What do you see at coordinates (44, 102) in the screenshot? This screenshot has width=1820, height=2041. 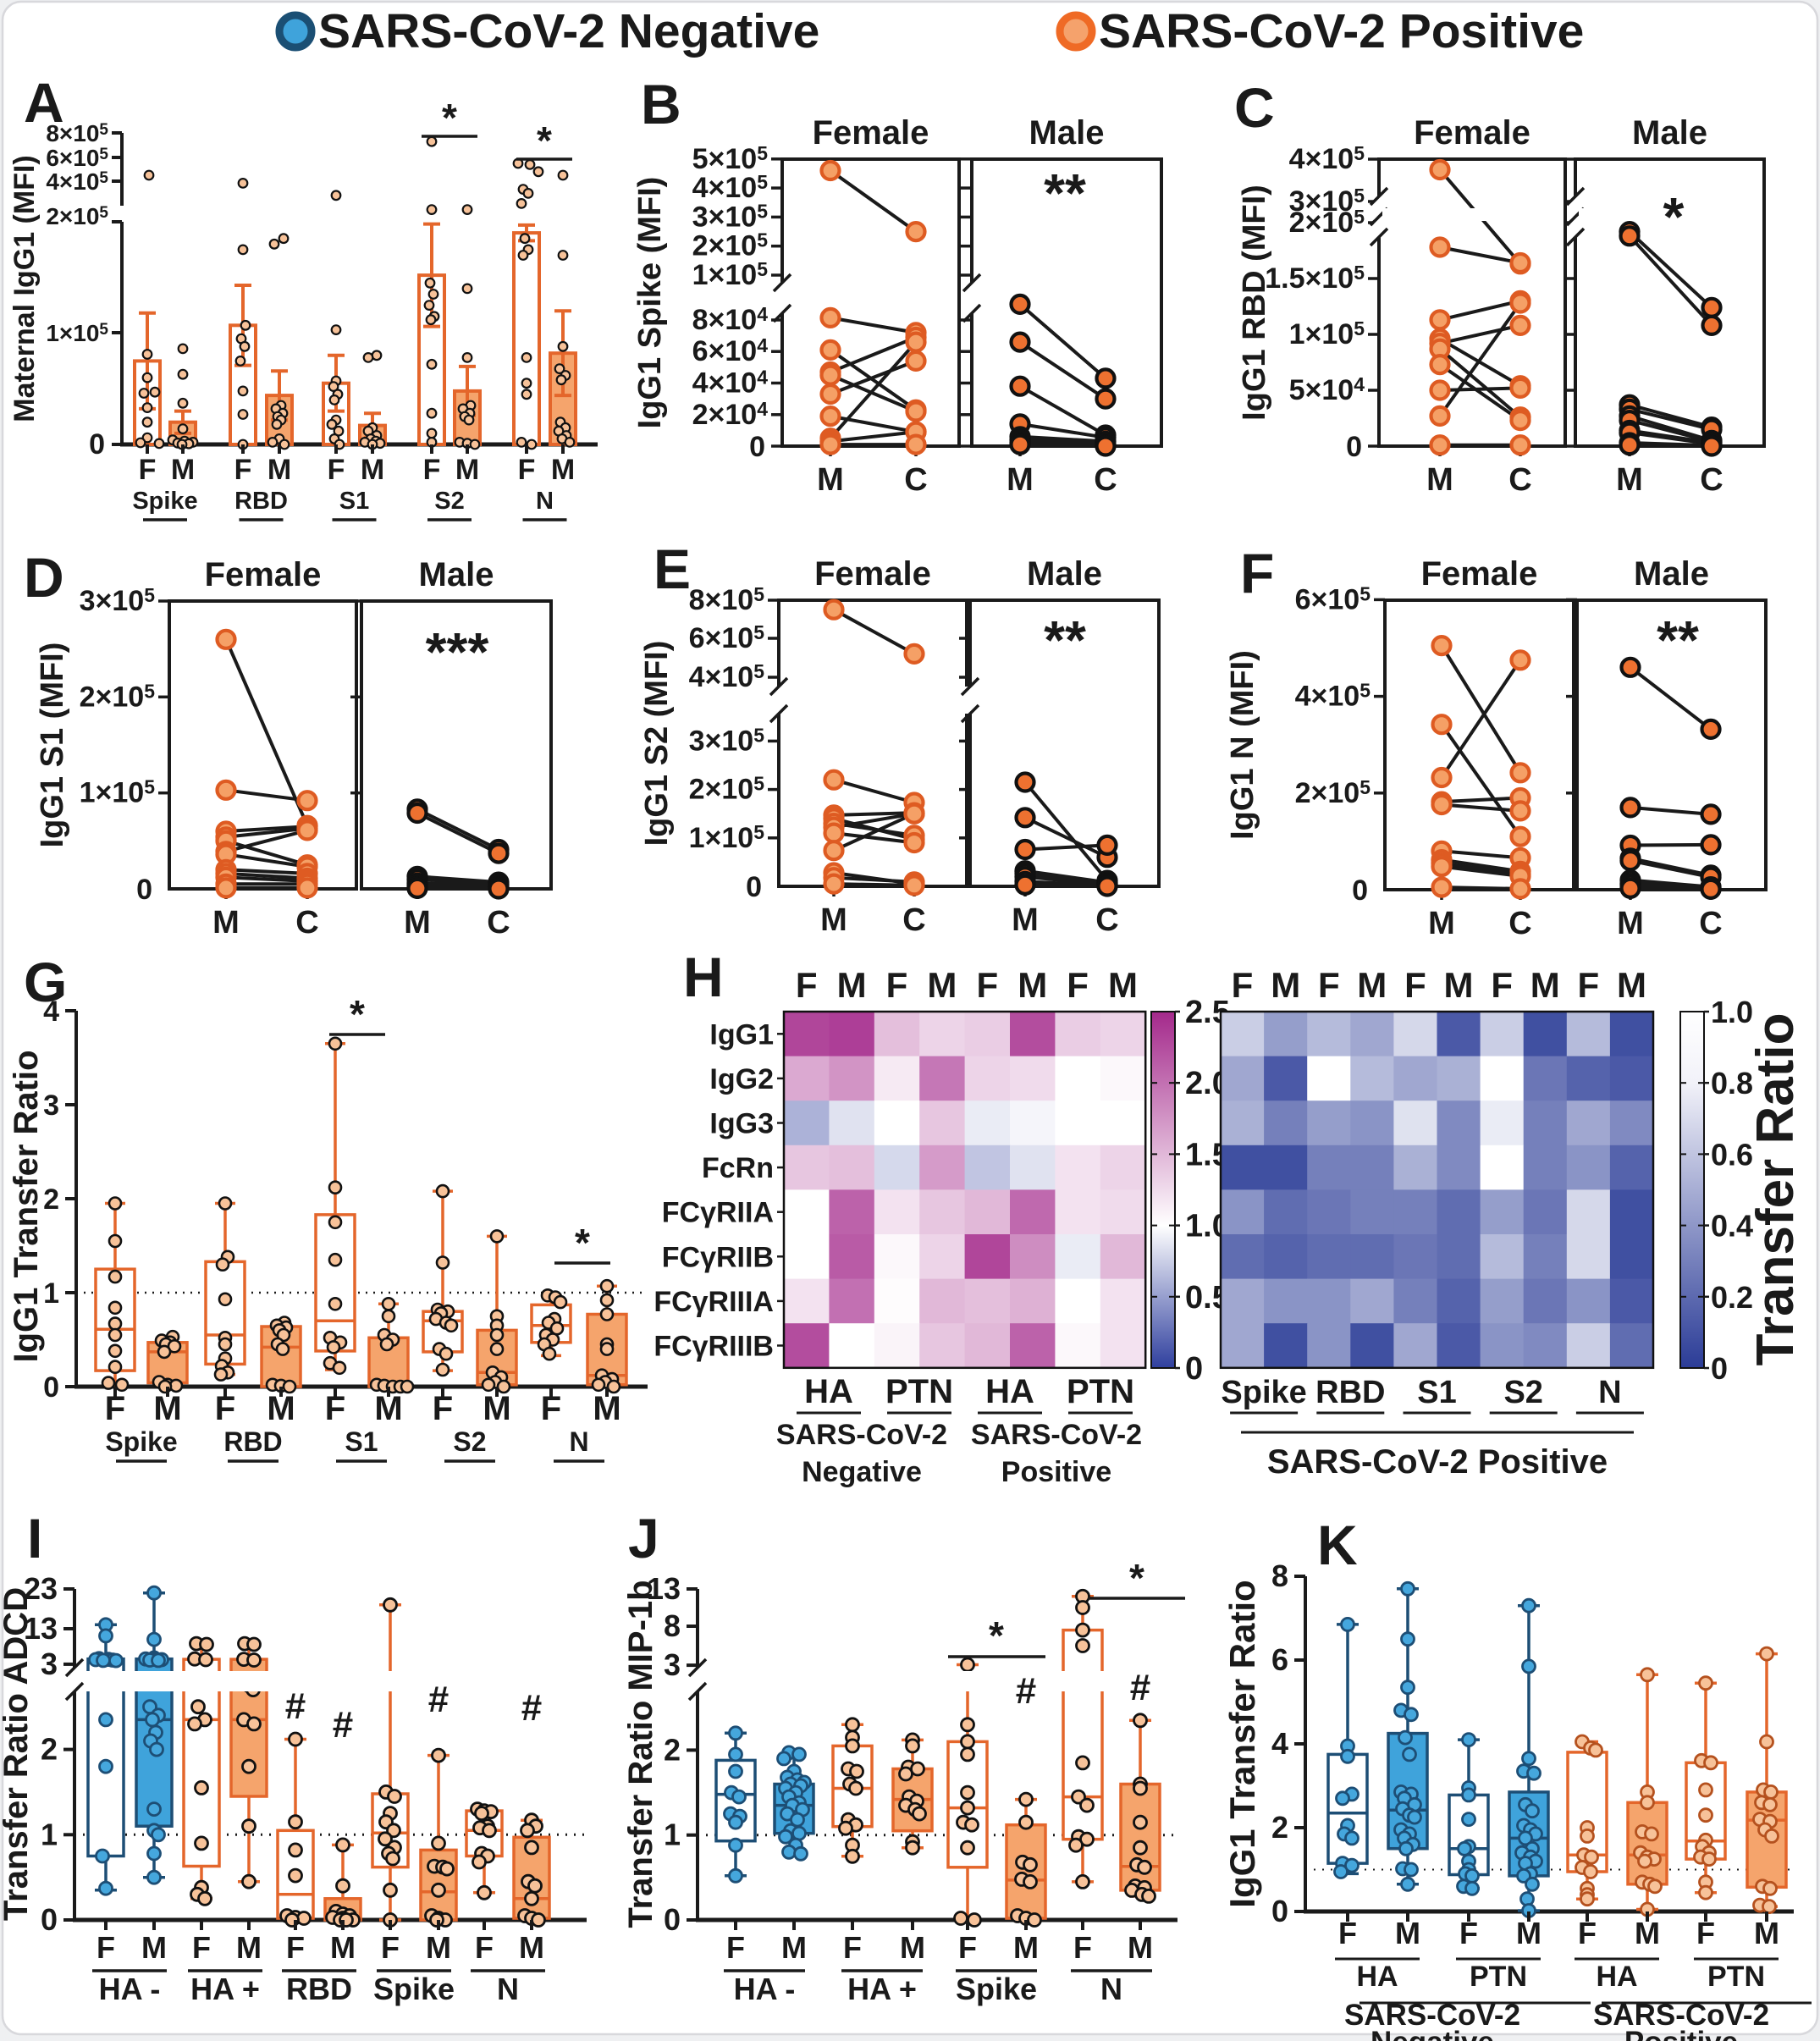 I see `svg-text: A` at bounding box center [44, 102].